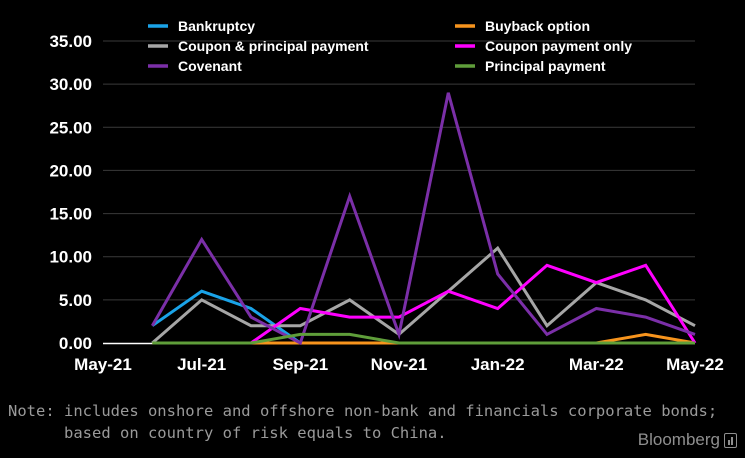 Image resolution: width=745 pixels, height=458 pixels. Describe the element at coordinates (678, 439) in the screenshot. I see `brand-name: Bloomberg` at that location.